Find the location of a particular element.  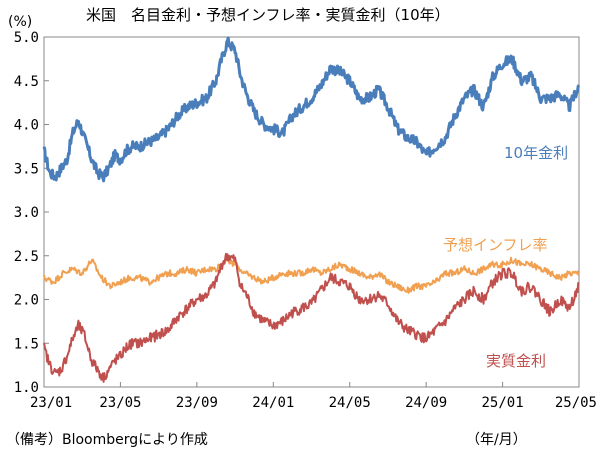

y-tick-label: 1.0 is located at coordinates (26, 388).